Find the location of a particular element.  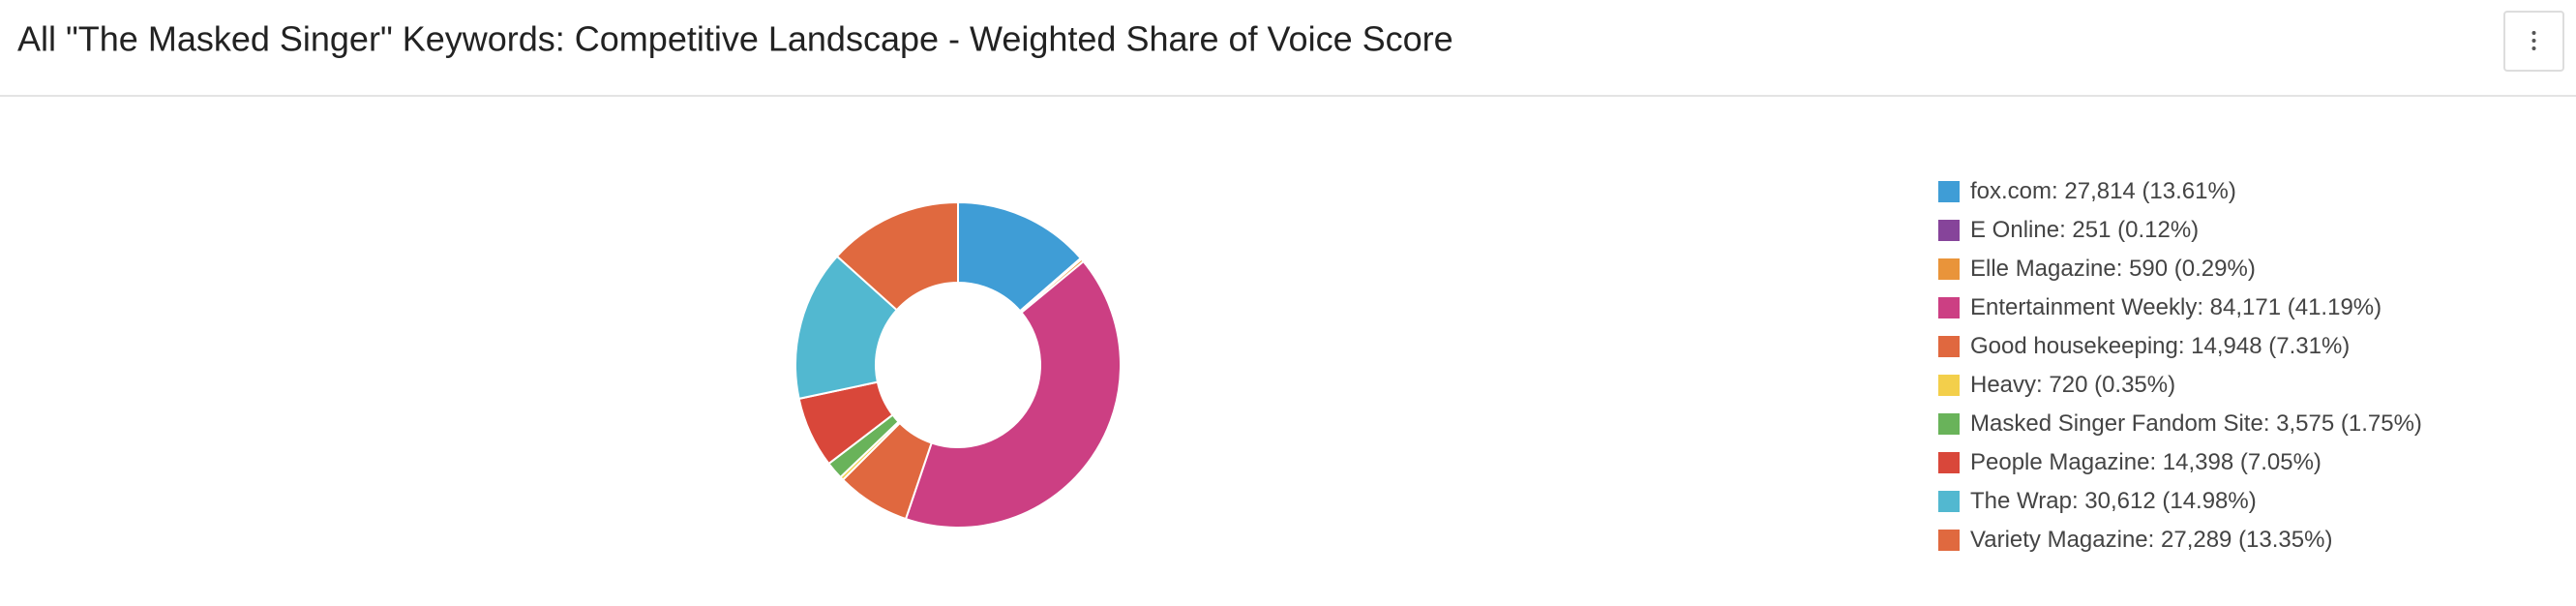

legend-label: E Online: 251 (0.12%) is located at coordinates (2084, 230).